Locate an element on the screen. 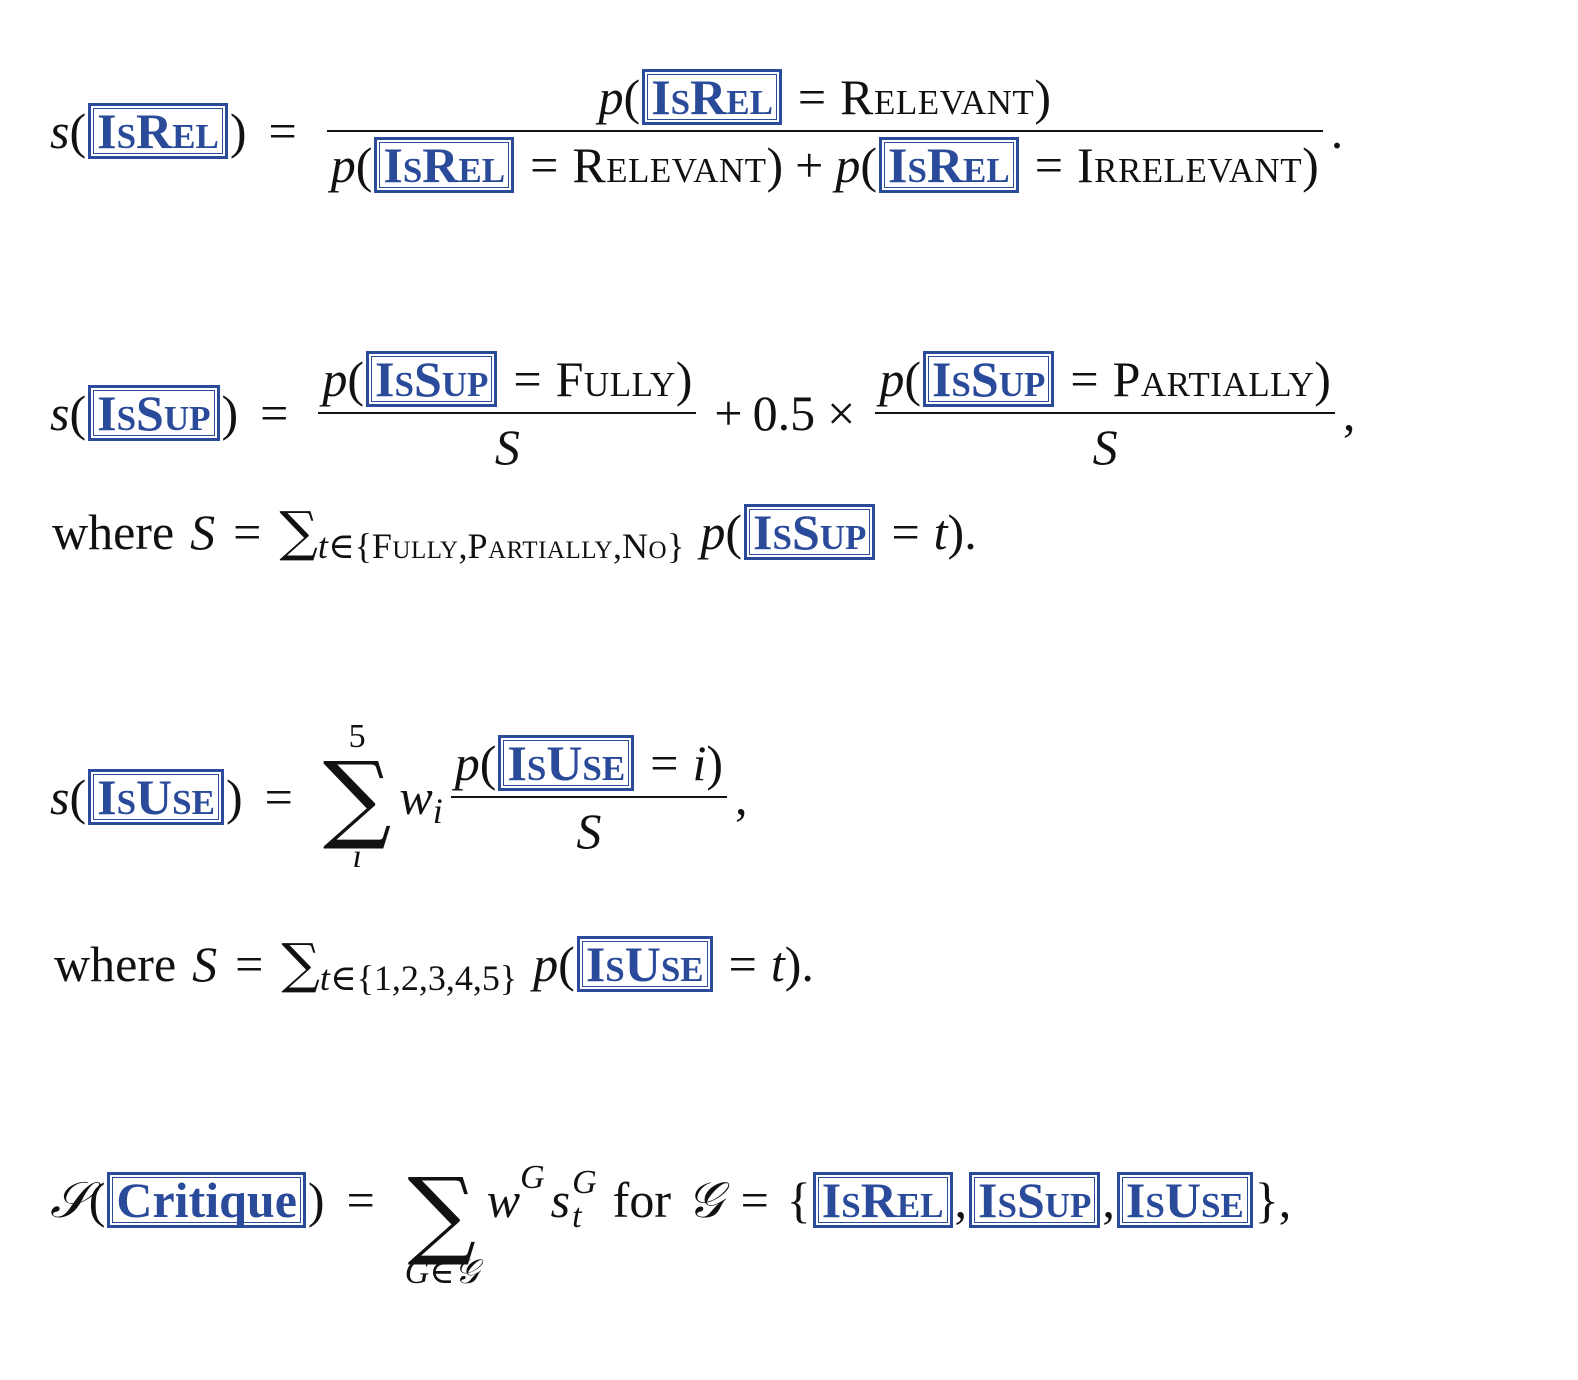 This screenshot has height=1380, width=1578. sum-over-i: 5 ∑ i is located at coordinates (357, 797).